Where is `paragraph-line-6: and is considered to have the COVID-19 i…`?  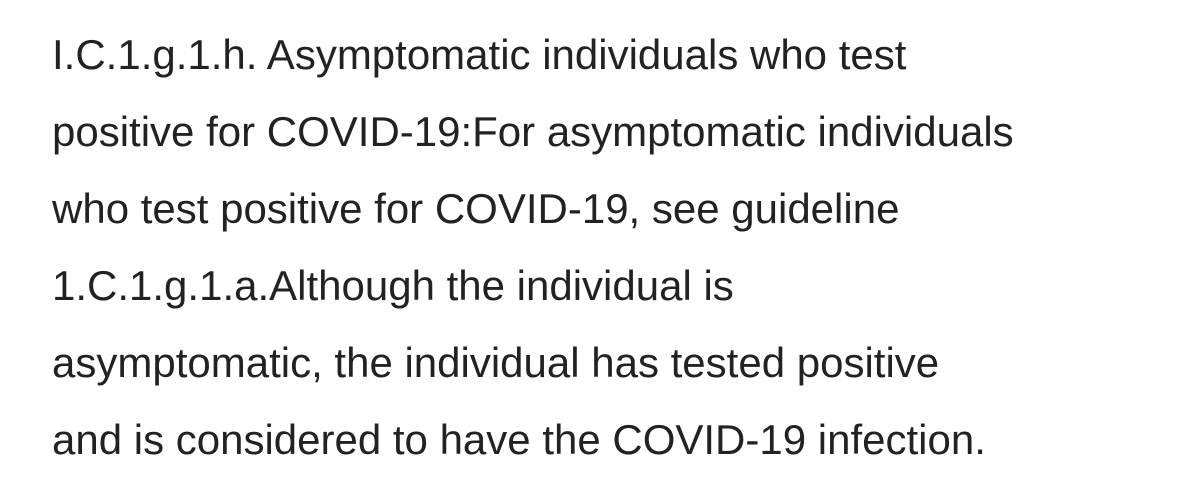
paragraph-line-6: and is considered to have the COVID-19 i… is located at coordinates (519, 439).